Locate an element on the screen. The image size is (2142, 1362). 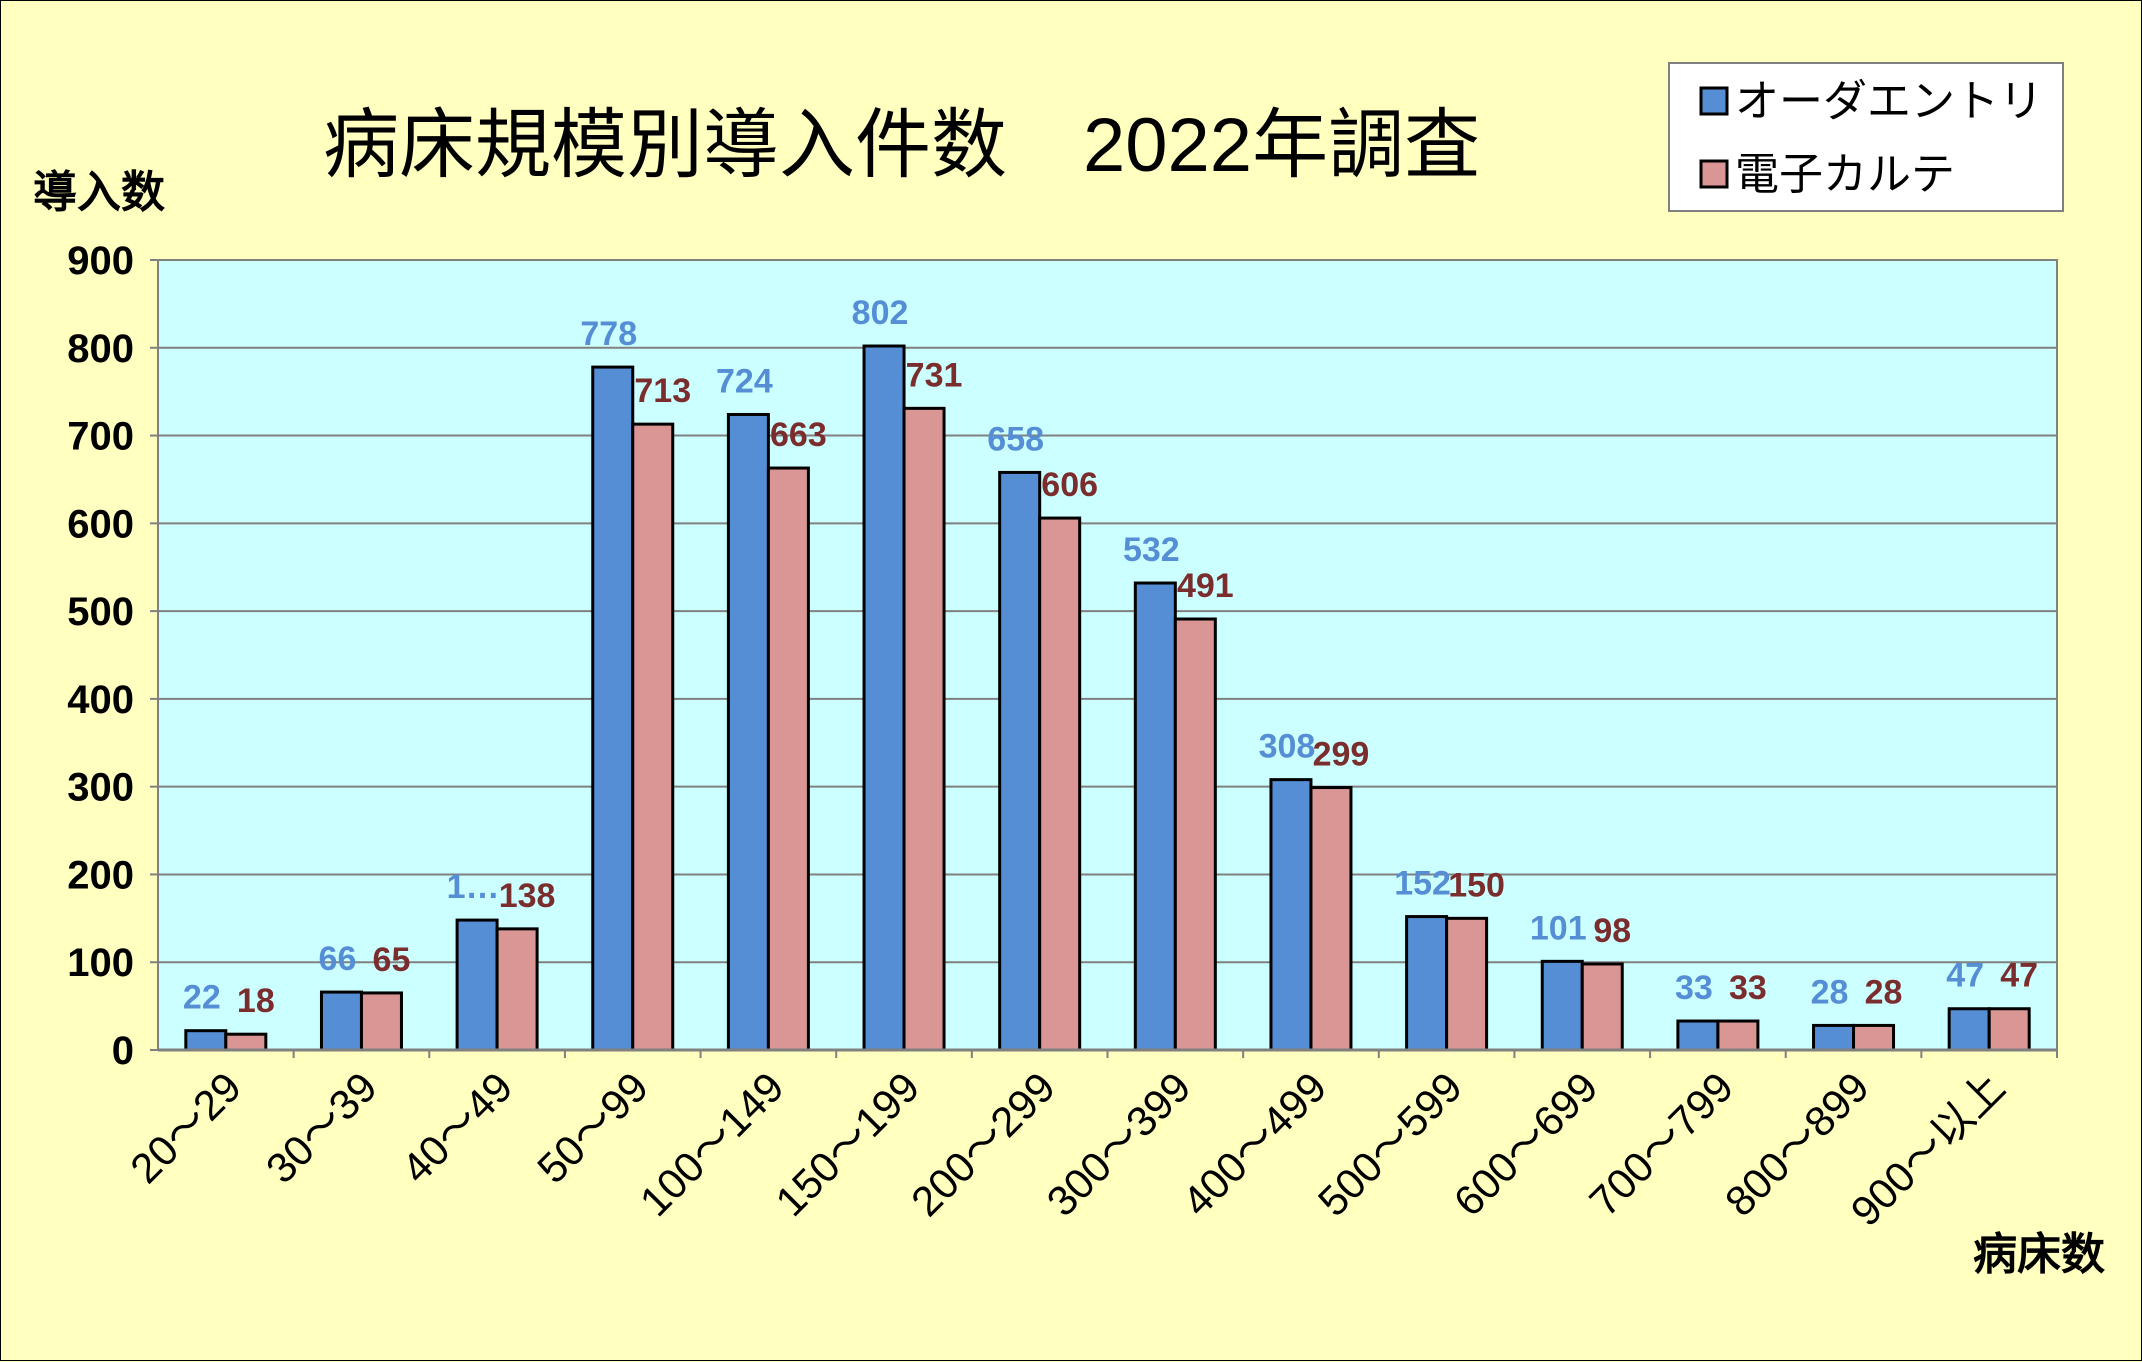
data-label-series-2: 98 is located at coordinates (1612, 931).